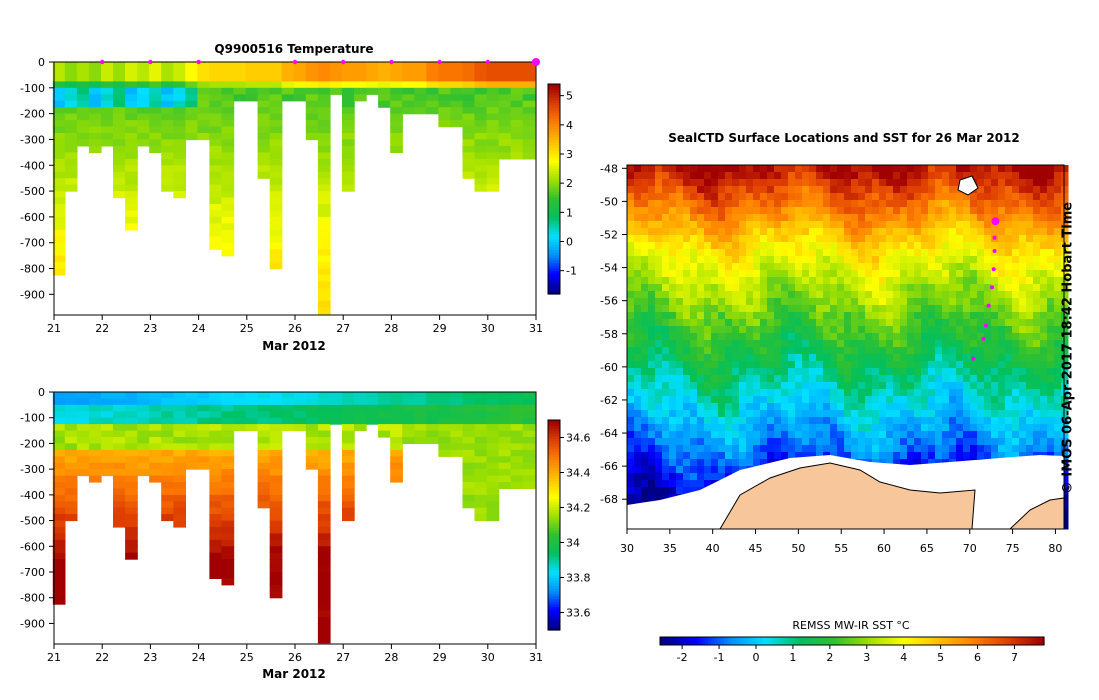 The width and height of the screenshot is (1099, 700). Describe the element at coordinates (983, 338) in the screenshot. I see `track-point` at that location.